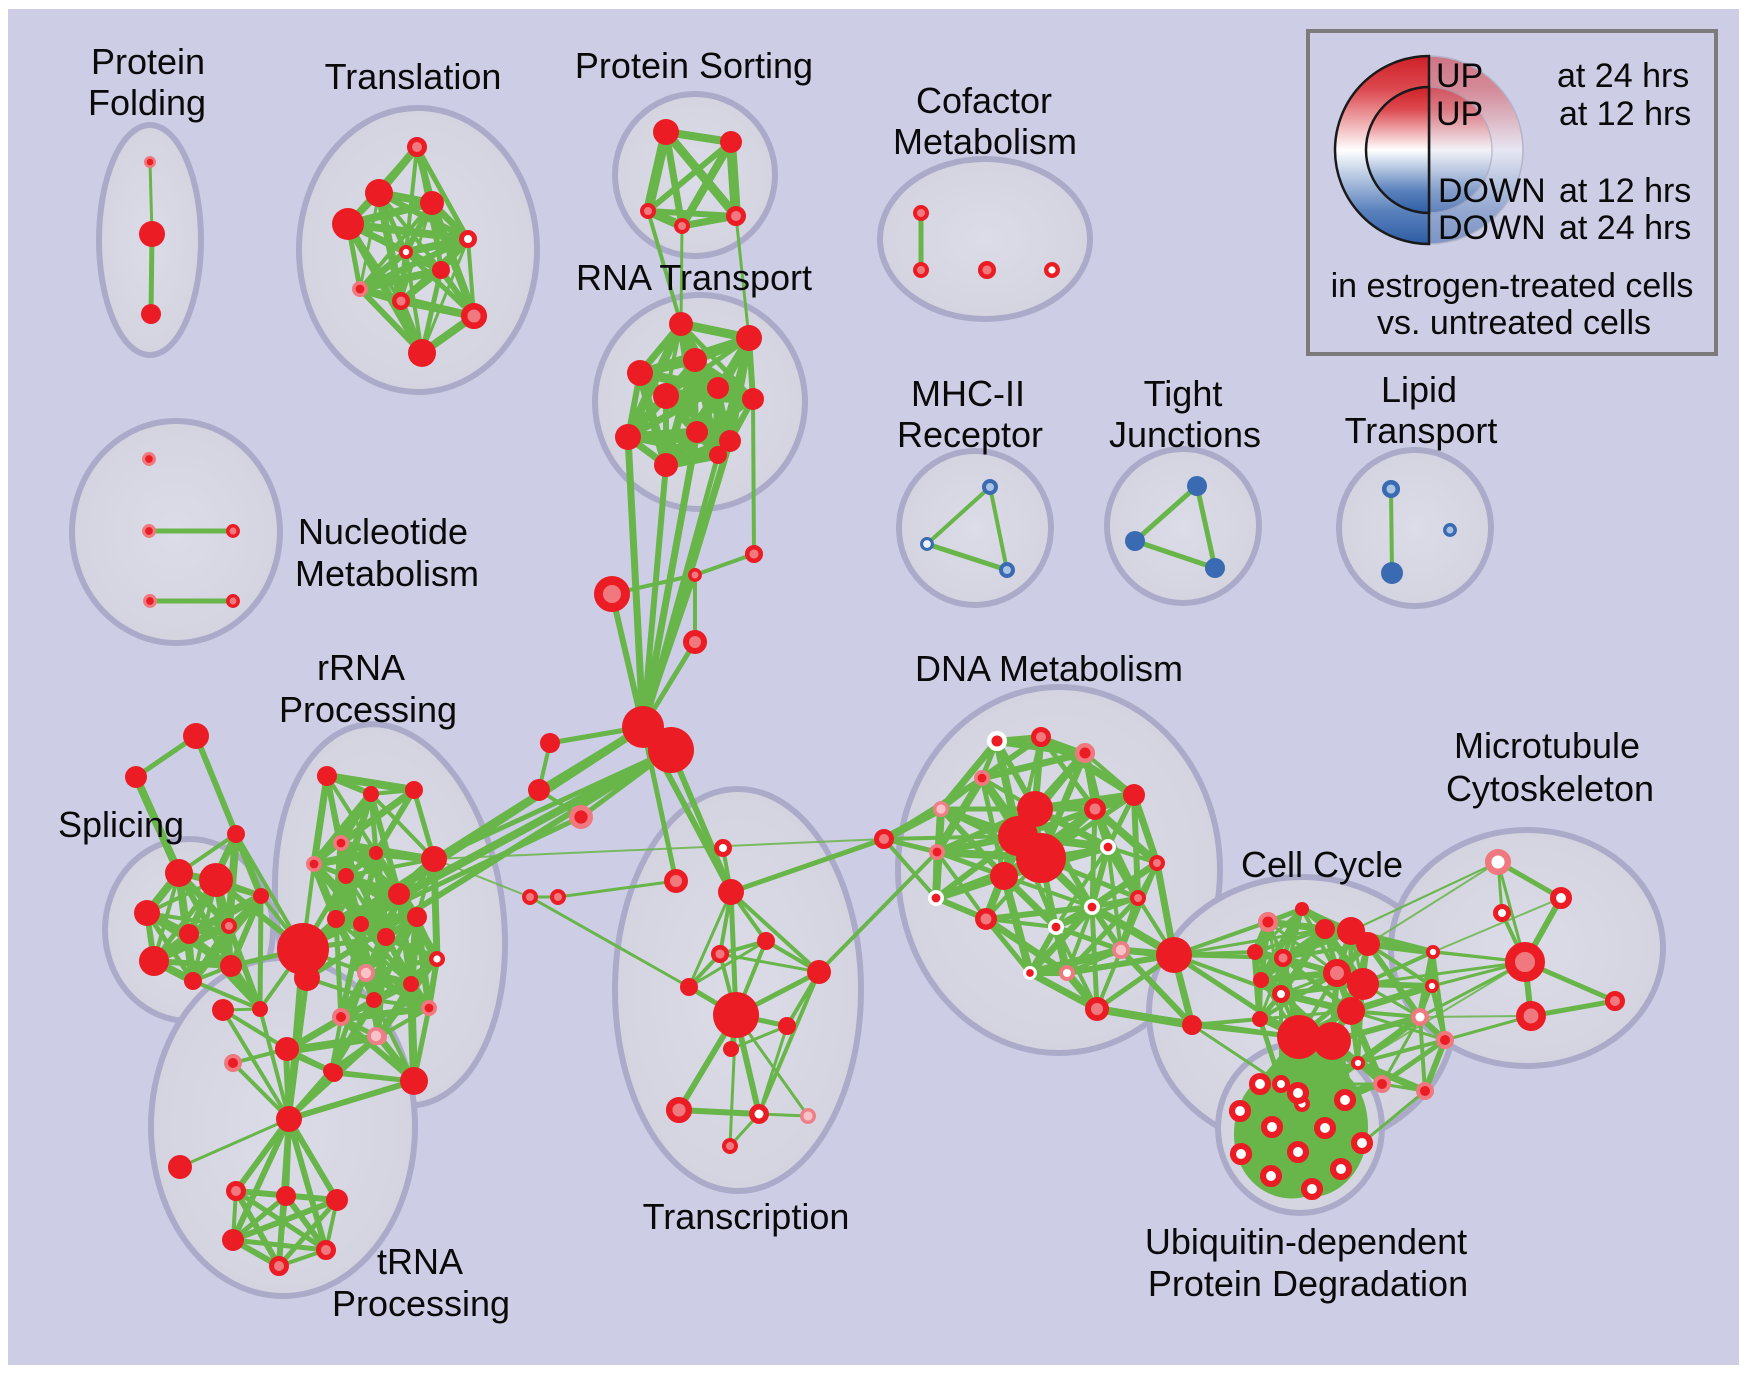 This screenshot has height=1381, width=1750. I want to click on svg-text: Lipid, so click(1419, 389).